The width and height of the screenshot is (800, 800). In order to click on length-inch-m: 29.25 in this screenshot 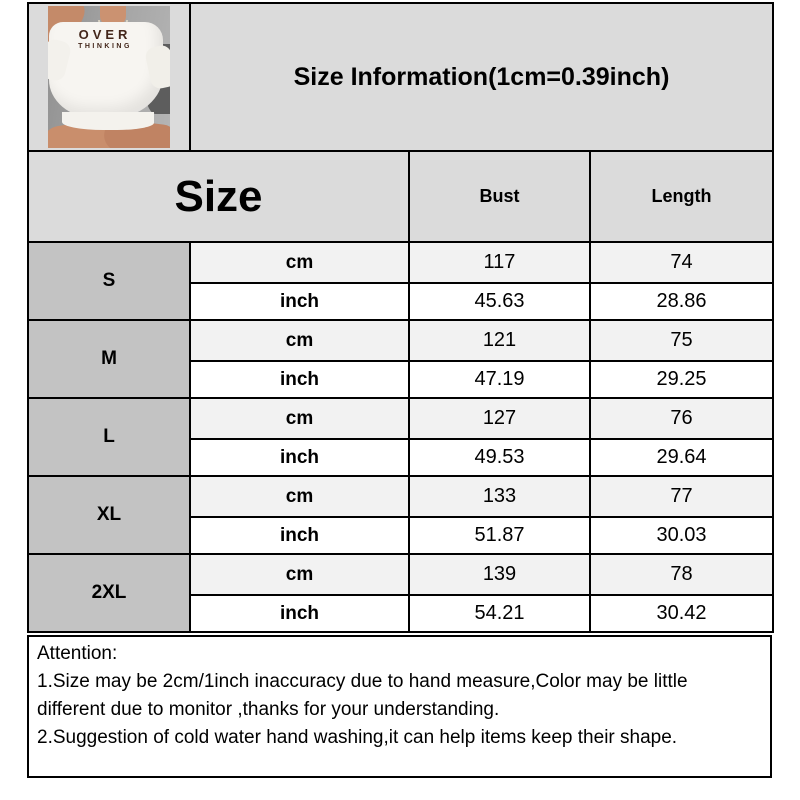, I will do `click(681, 379)`.